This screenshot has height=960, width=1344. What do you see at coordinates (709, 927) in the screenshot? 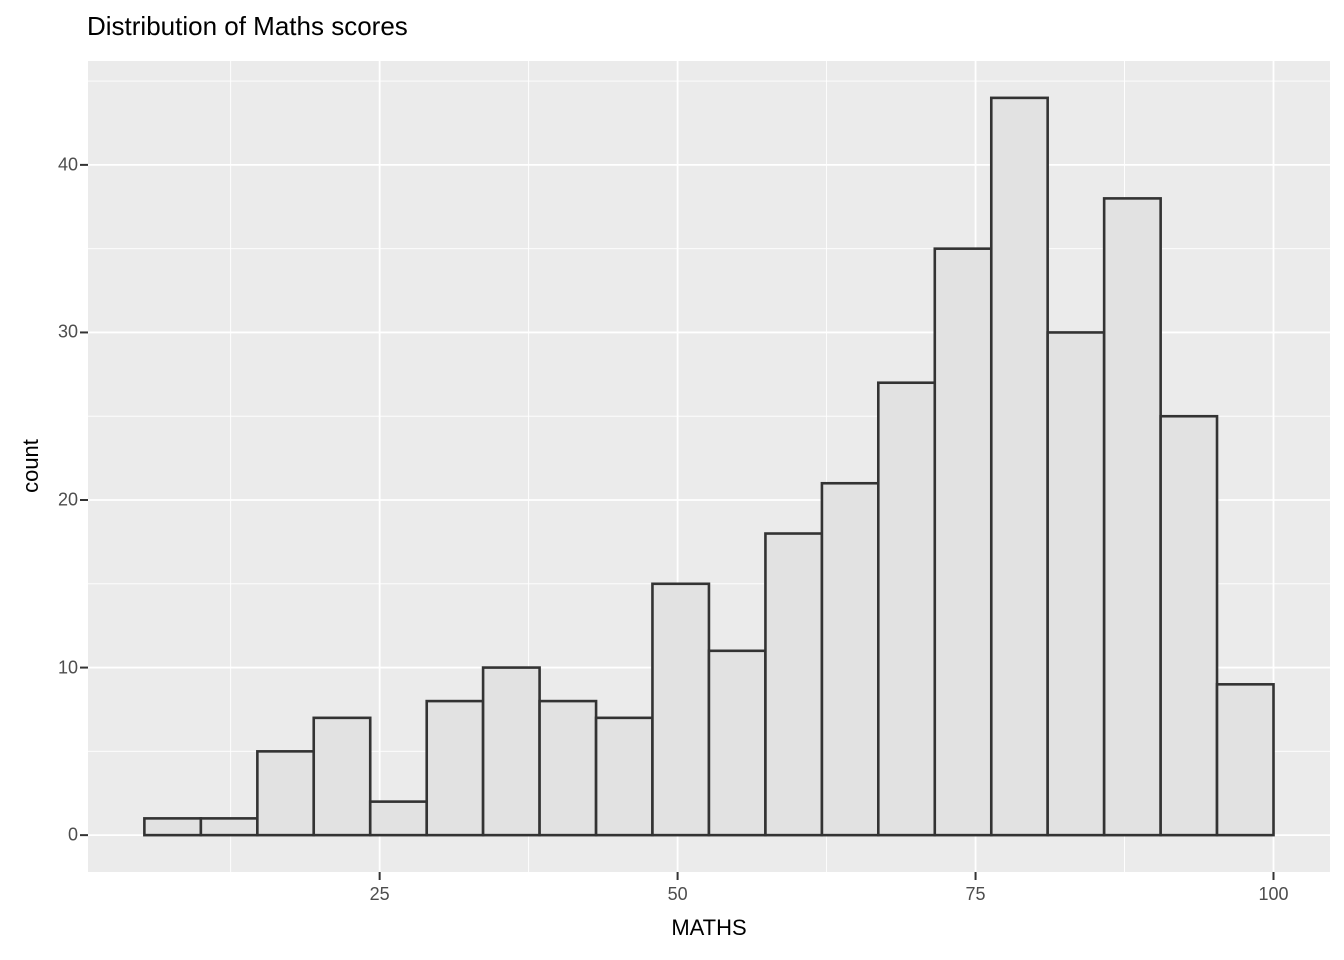
I see `x-axis-title: MATHS` at bounding box center [709, 927].